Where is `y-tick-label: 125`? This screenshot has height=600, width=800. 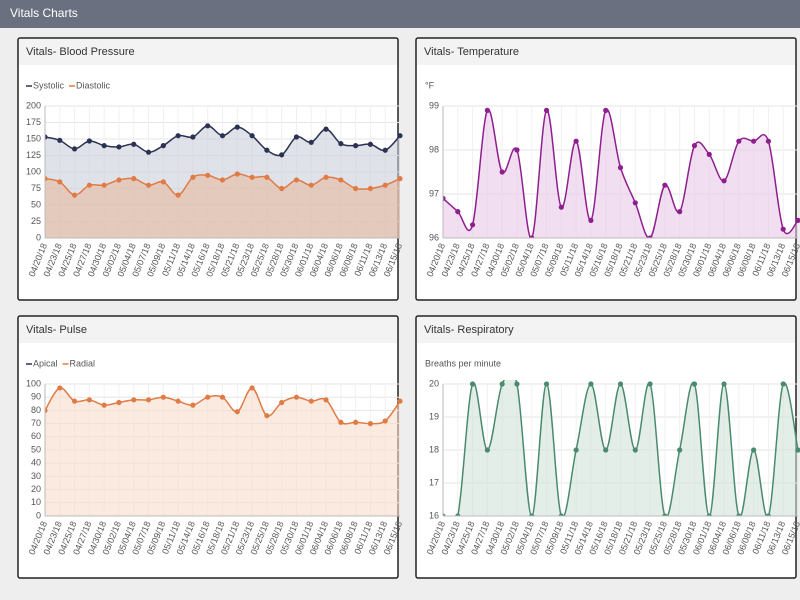 y-tick-label: 125 is located at coordinates (33, 155).